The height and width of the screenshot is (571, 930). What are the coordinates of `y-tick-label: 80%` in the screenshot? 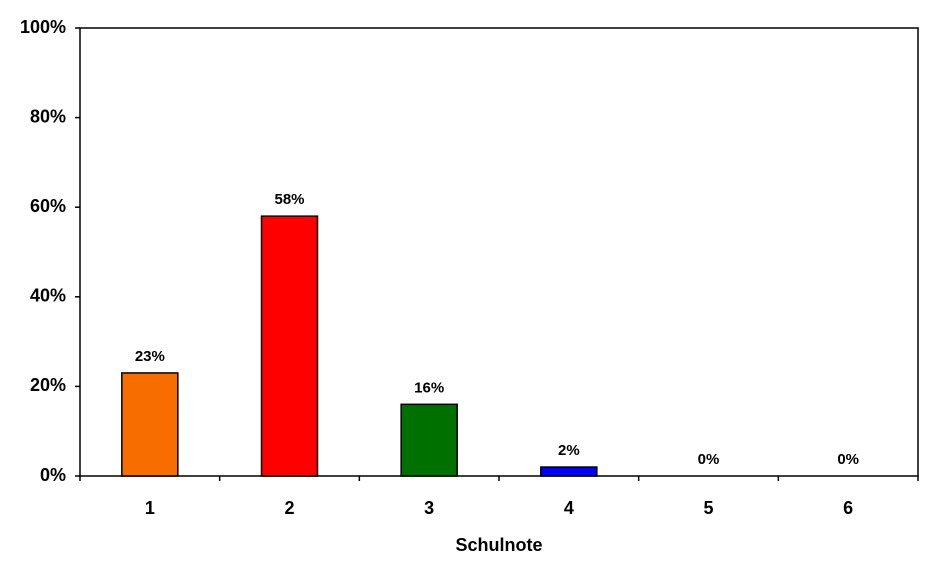 It's located at (48, 116).